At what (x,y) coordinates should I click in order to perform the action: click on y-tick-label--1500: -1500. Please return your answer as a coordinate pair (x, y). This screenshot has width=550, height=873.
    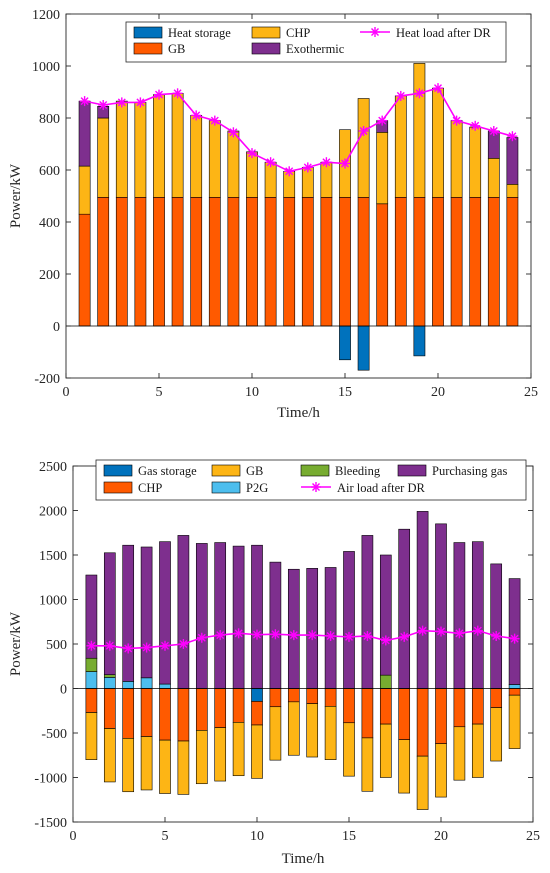
    Looking at the image, I should click on (50, 823).